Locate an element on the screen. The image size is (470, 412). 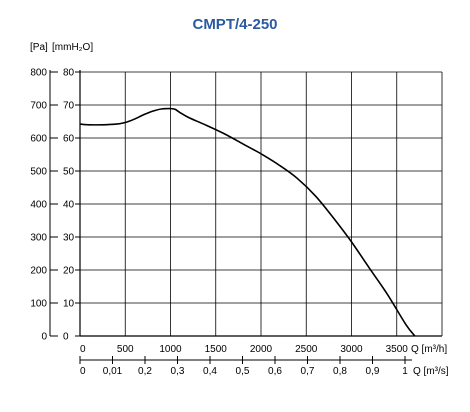
y-axis-primary-ticks: 0 100 200 300 400 500 600 700 800 is located at coordinates (44, 205).